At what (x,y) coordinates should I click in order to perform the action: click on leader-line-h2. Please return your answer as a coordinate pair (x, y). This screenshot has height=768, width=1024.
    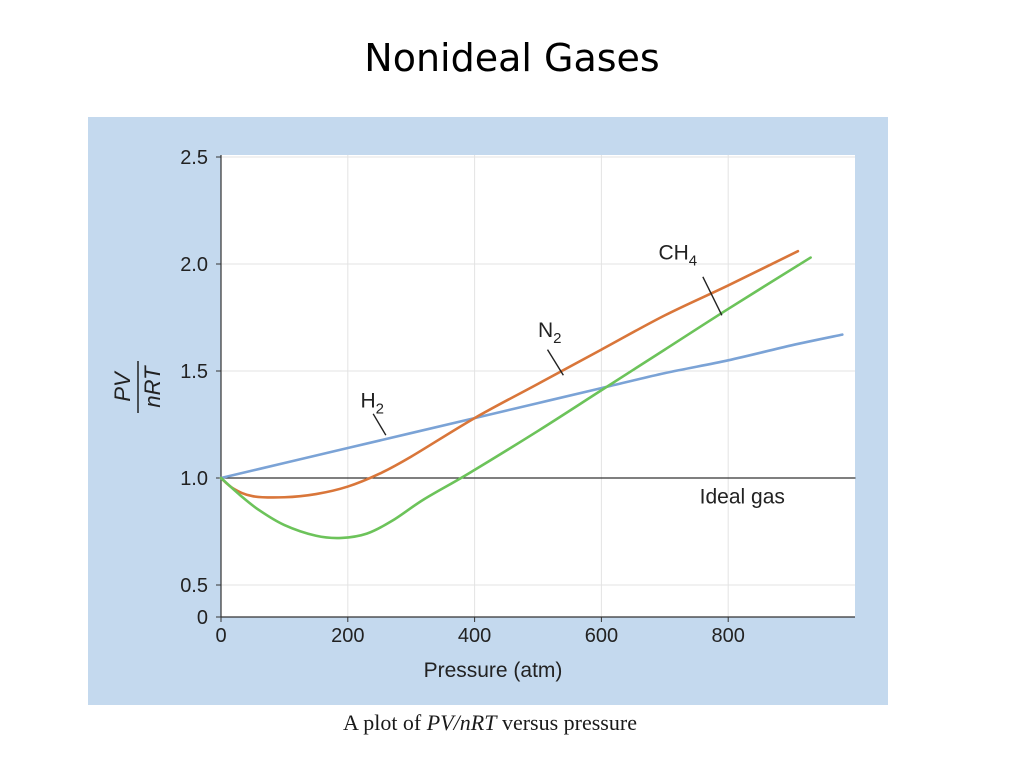
    Looking at the image, I should click on (379, 424).